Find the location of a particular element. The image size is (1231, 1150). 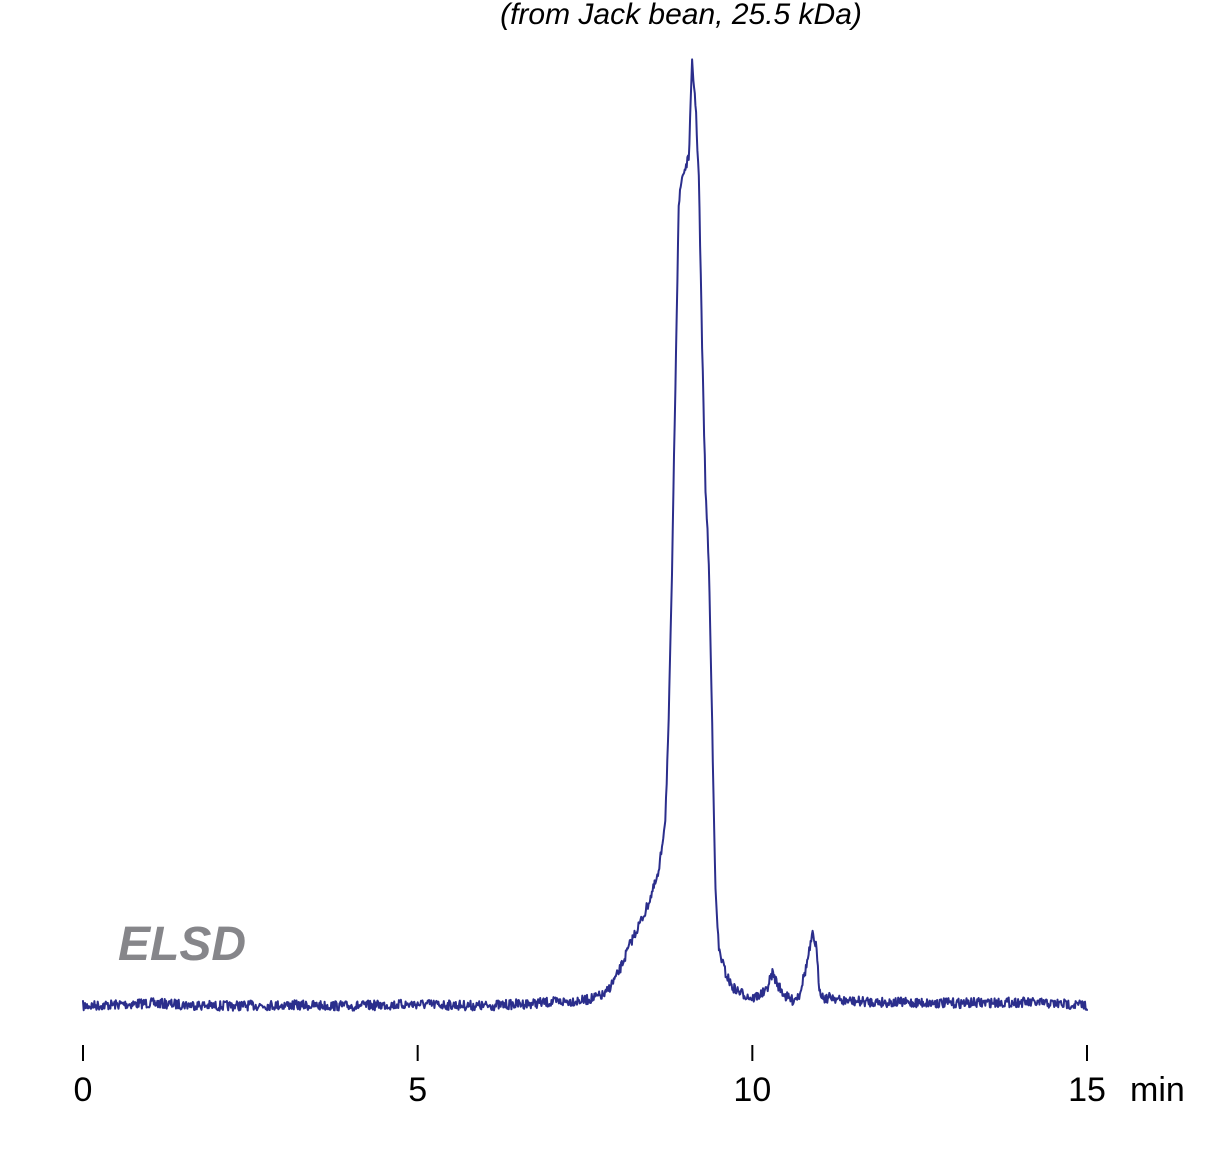

x-axis-unit-label: min is located at coordinates (1157, 1090).